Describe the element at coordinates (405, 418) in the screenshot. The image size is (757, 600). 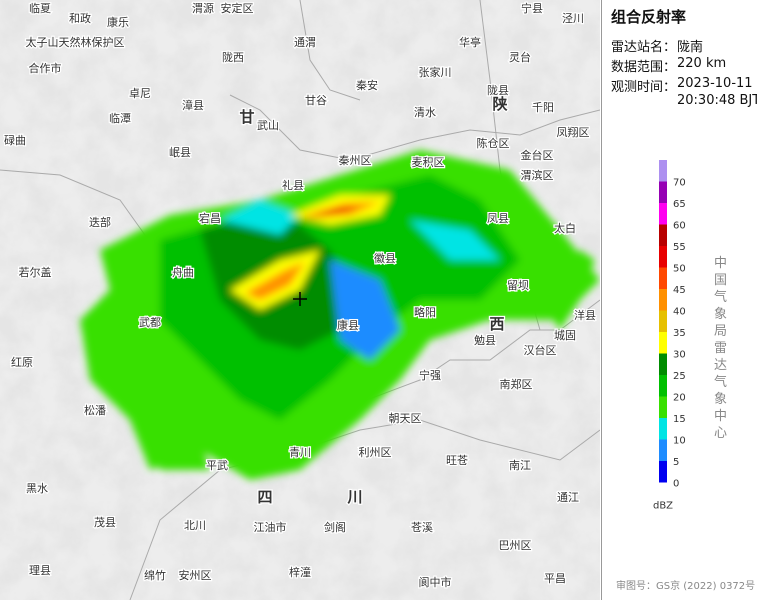
I see `place-label: 朝天区` at that location.